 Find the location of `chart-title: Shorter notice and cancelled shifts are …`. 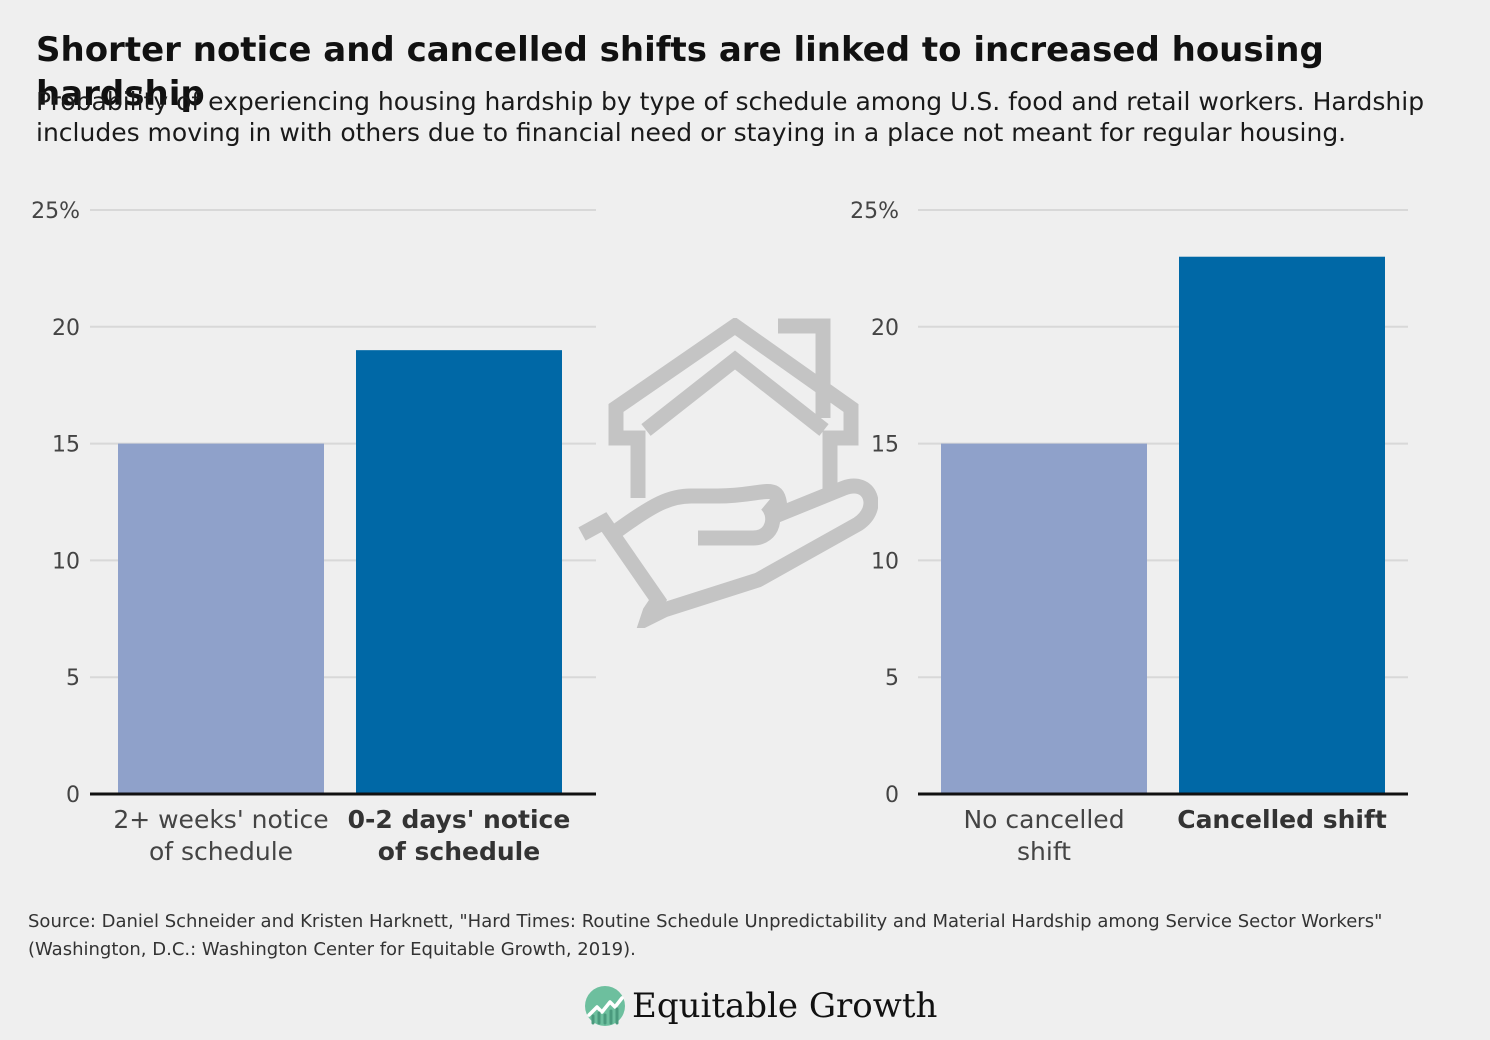

chart-title: Shorter notice and cancelled shifts are … is located at coordinates (680, 72).